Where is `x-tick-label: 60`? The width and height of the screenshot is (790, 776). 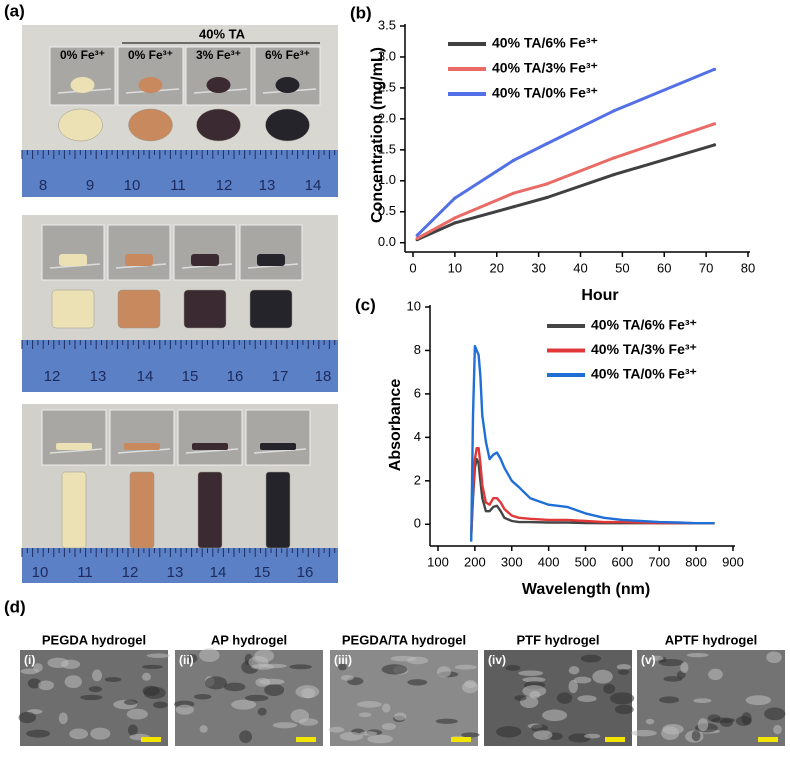
x-tick-label: 60 is located at coordinates (664, 267).